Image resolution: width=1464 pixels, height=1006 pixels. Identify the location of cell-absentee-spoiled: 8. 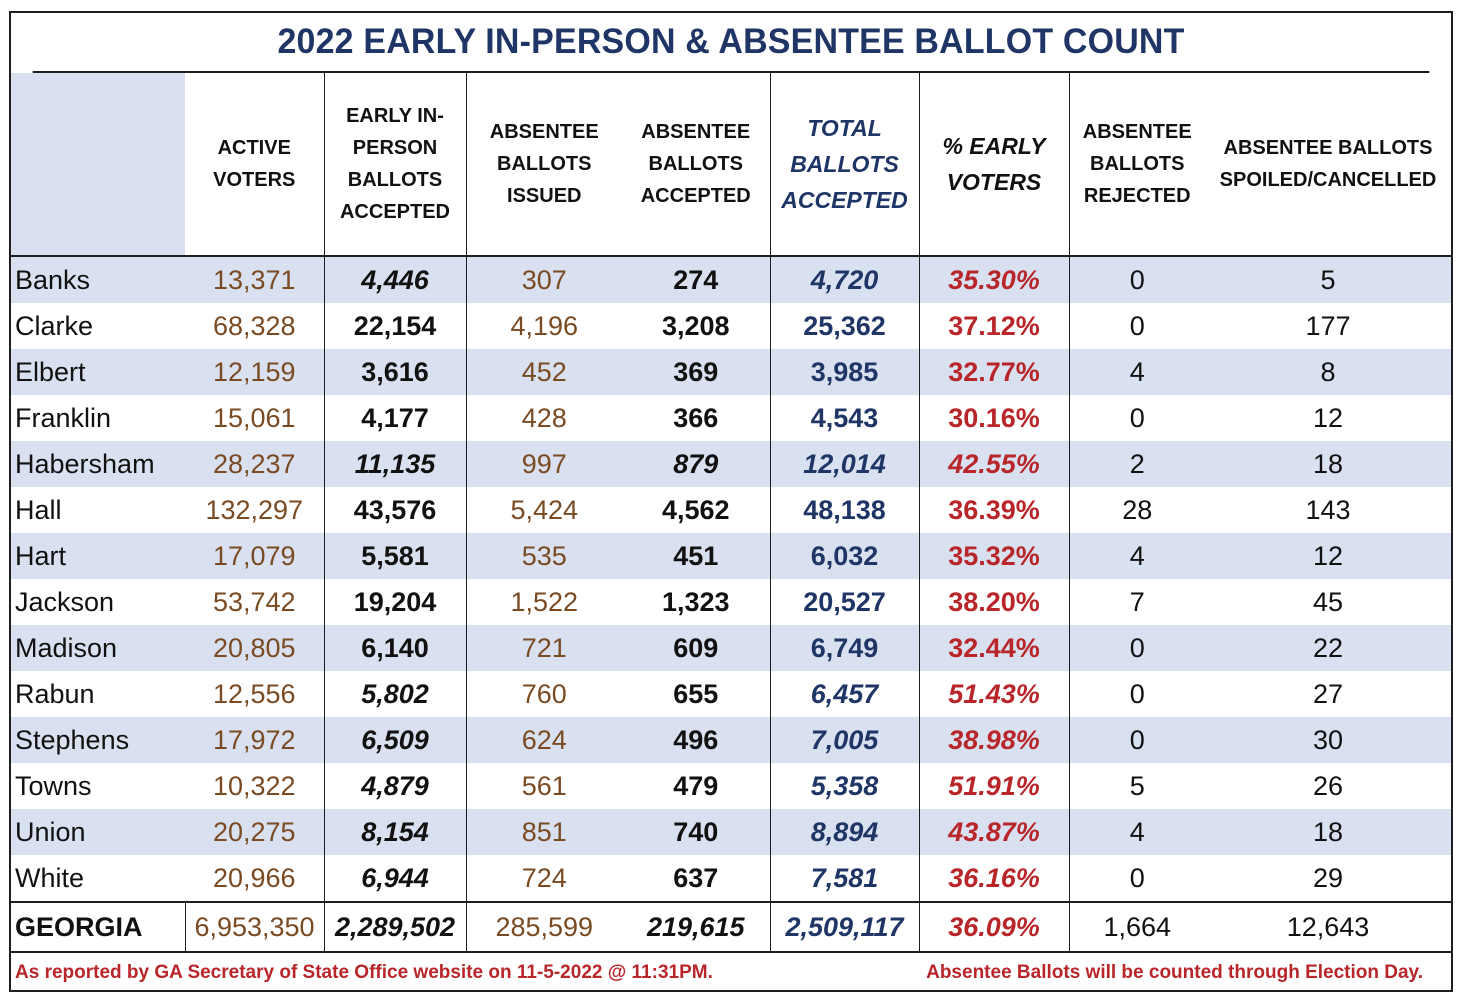
(1328, 372).